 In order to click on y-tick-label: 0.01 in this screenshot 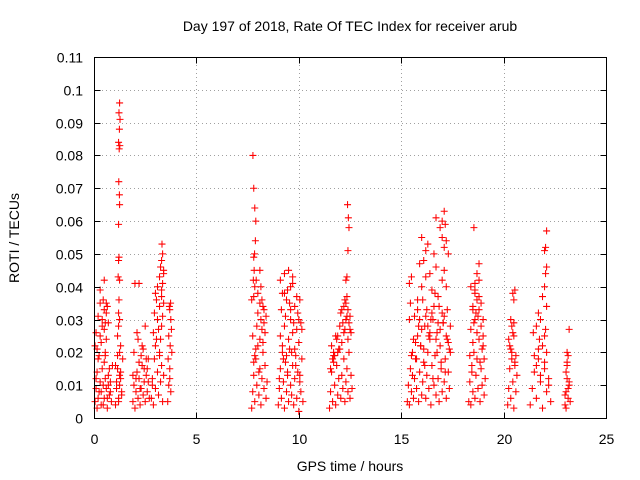, I will do `click(69, 386)`.